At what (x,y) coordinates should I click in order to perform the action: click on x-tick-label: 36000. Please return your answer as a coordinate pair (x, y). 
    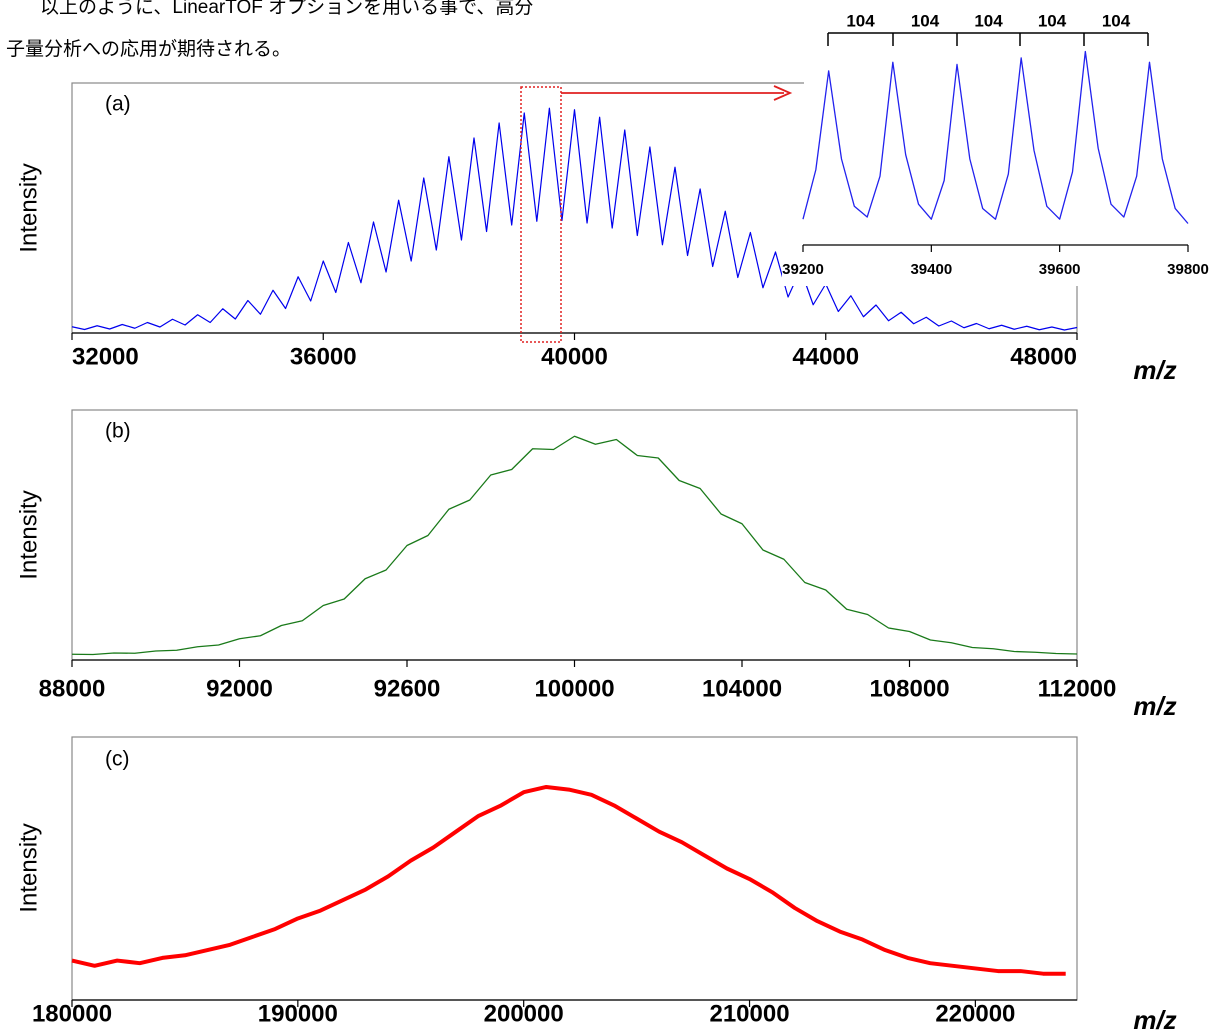
    Looking at the image, I should click on (323, 356).